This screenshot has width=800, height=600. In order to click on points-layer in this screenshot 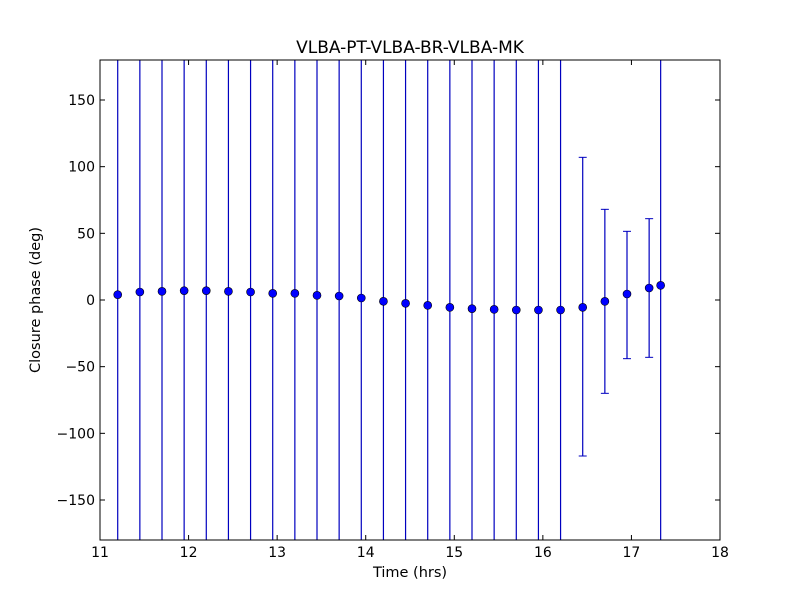, I will do `click(389, 298)`.